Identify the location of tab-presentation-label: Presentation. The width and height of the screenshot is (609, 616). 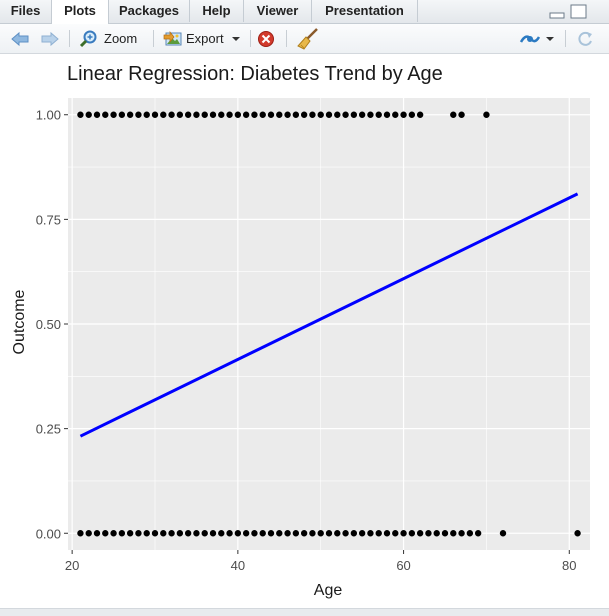
(364, 10).